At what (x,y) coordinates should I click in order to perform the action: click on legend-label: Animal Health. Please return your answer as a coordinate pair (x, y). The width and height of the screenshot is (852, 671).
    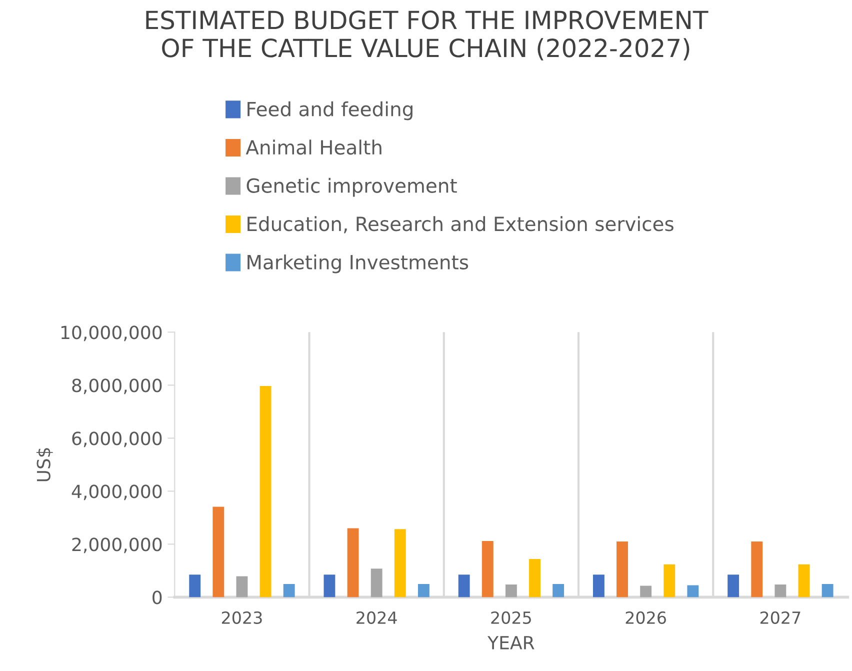
    Looking at the image, I should click on (314, 147).